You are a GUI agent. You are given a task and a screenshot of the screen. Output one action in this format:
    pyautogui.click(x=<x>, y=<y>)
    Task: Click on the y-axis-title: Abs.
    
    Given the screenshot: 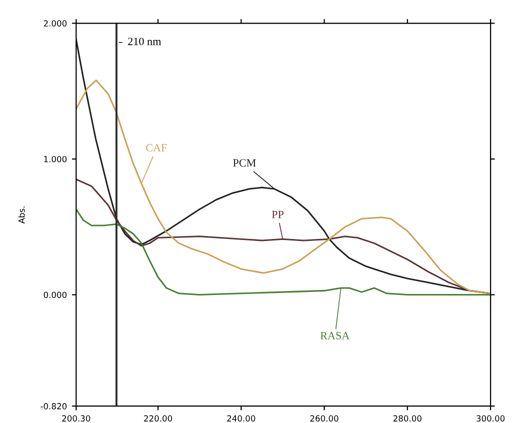 What is the action you would take?
    pyautogui.click(x=21, y=215)
    